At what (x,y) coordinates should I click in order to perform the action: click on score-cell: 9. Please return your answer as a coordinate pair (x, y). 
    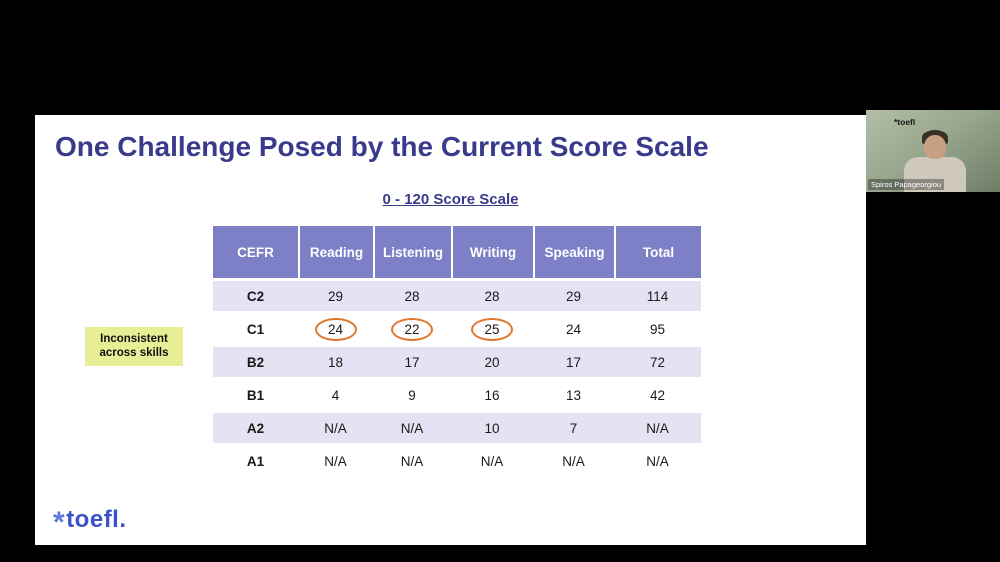
    Looking at the image, I should click on (412, 395).